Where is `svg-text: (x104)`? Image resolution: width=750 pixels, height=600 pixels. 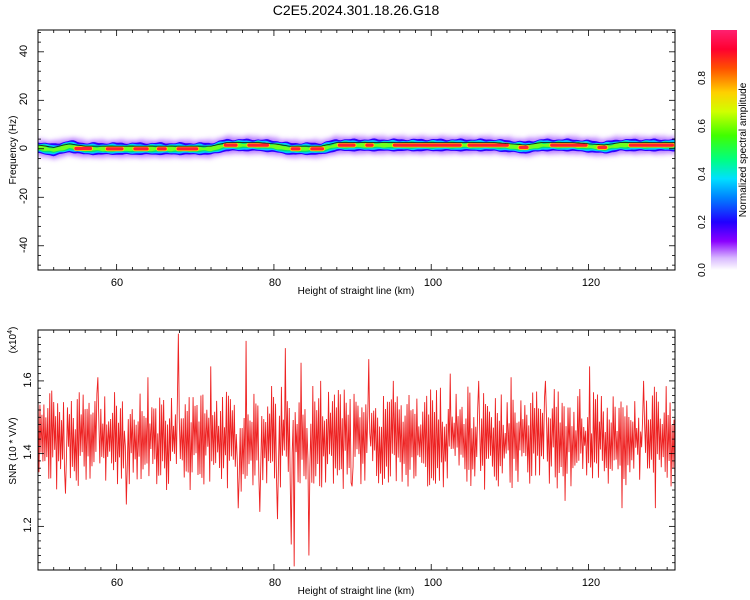
svg-text: (x104) is located at coordinates (13, 340).